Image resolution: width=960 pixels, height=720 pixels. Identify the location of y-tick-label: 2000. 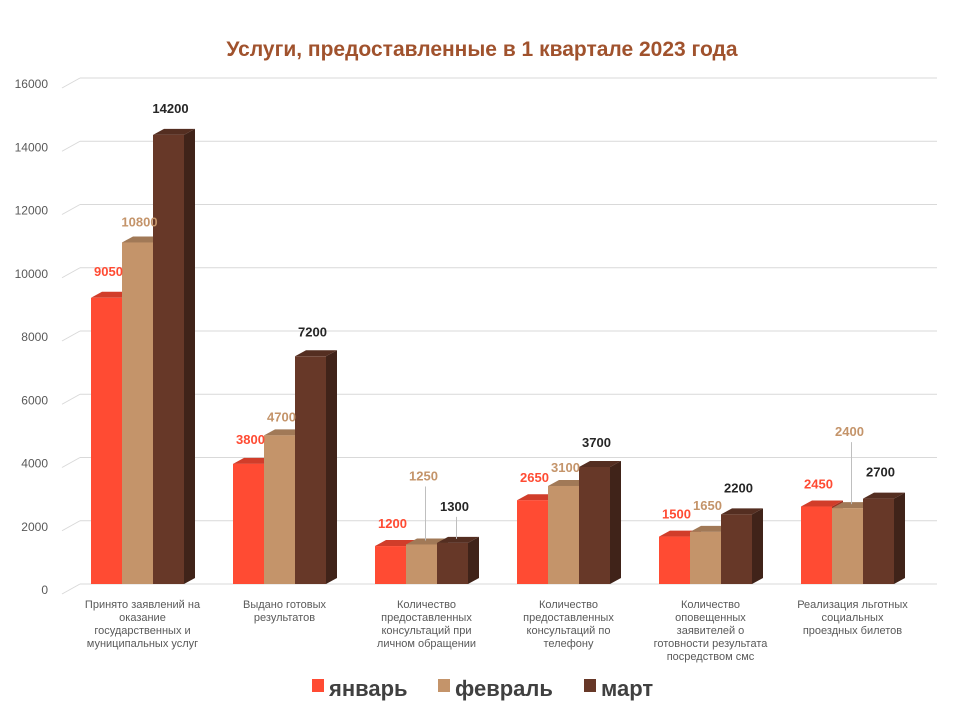
(34, 527).